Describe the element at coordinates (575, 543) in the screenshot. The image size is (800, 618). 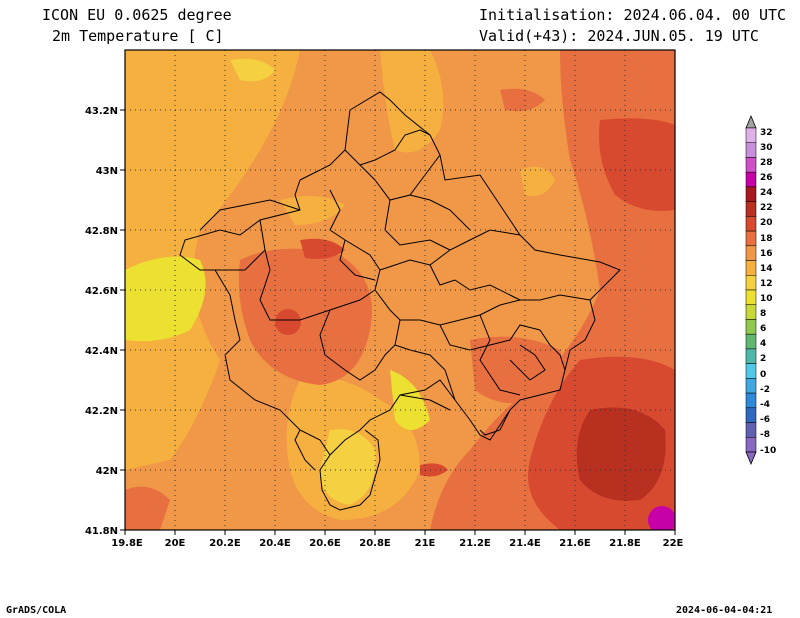
I see `lon-tick-label: 21.6E` at that location.